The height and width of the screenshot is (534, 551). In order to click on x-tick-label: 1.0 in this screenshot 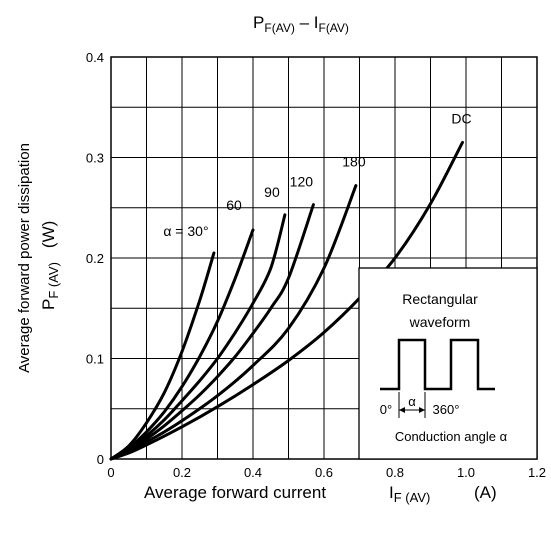, I will do `click(466, 472)`.